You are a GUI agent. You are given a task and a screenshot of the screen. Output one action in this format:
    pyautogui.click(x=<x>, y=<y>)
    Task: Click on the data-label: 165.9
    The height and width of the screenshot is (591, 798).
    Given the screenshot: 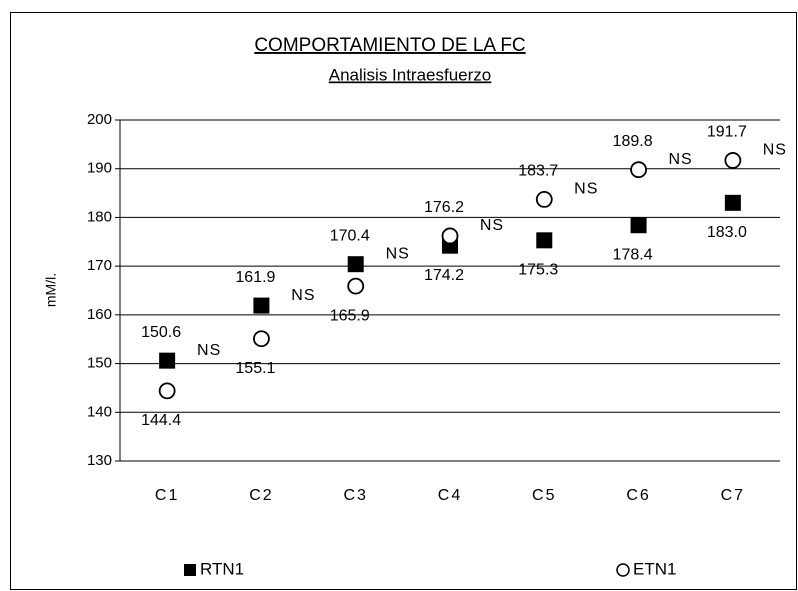 What is the action you would take?
    pyautogui.click(x=350, y=315)
    